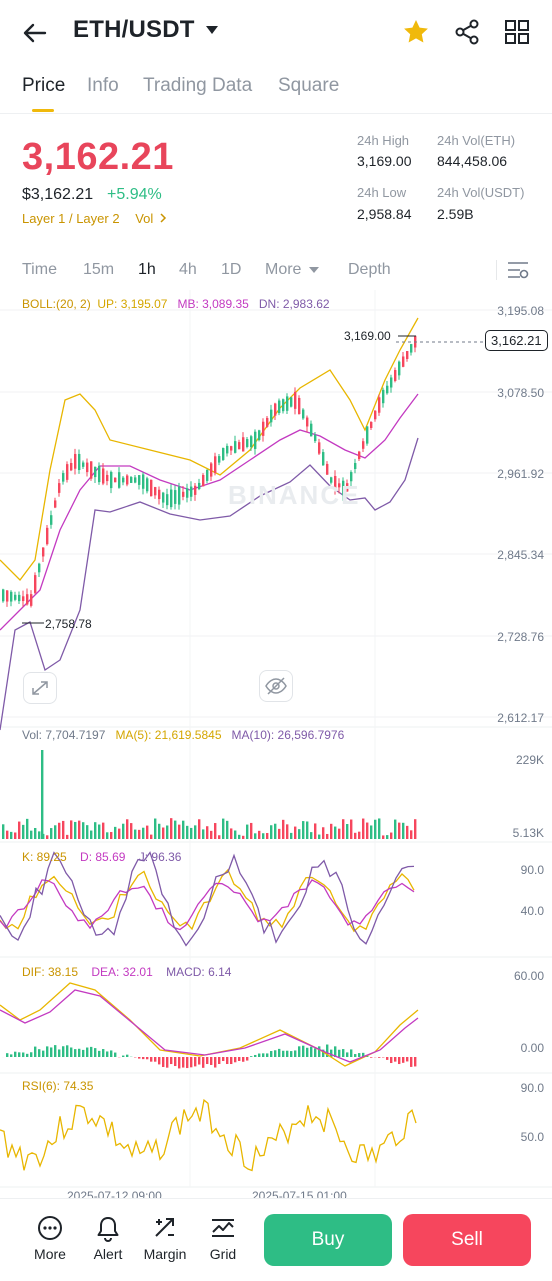  Describe the element at coordinates (39, 270) in the screenshot. I see `interval-time: Time` at that location.